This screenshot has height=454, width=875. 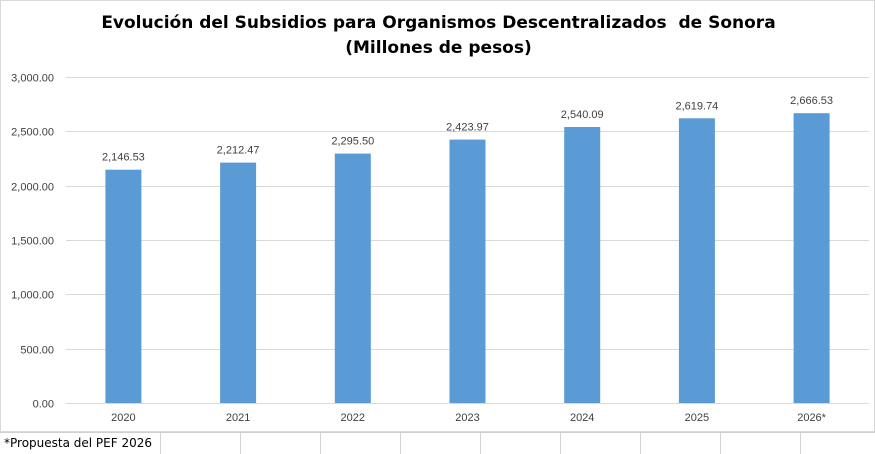 What do you see at coordinates (467, 418) in the screenshot?
I see `x-tick-label: 2023` at bounding box center [467, 418].